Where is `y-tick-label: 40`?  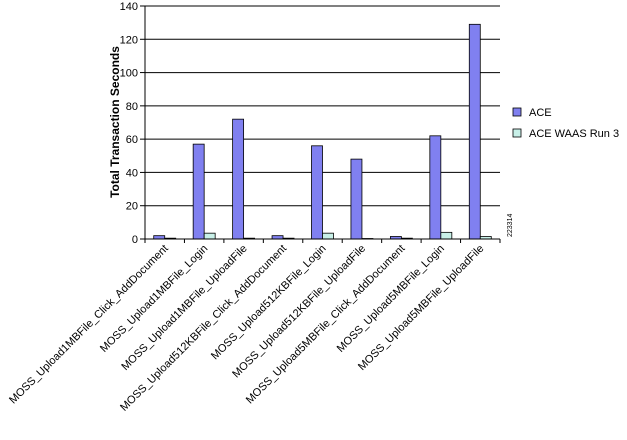
y-tick-label: 40 is located at coordinates (132, 173).